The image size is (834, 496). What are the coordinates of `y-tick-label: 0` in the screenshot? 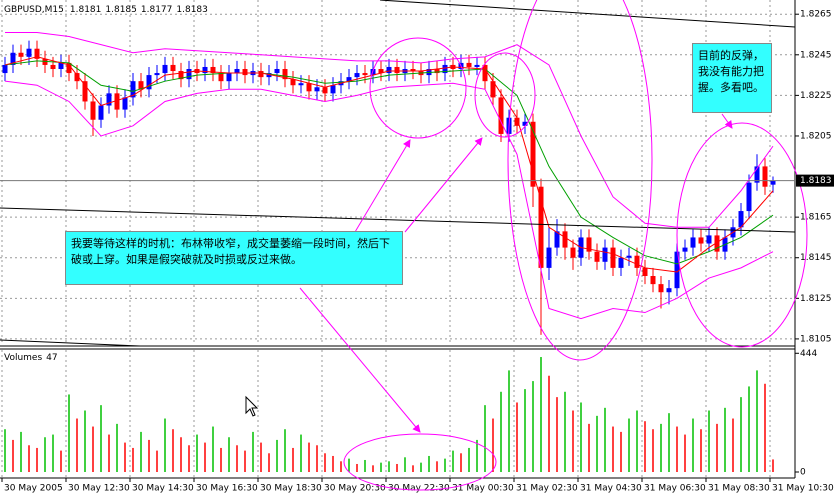 It's located at (803, 473).